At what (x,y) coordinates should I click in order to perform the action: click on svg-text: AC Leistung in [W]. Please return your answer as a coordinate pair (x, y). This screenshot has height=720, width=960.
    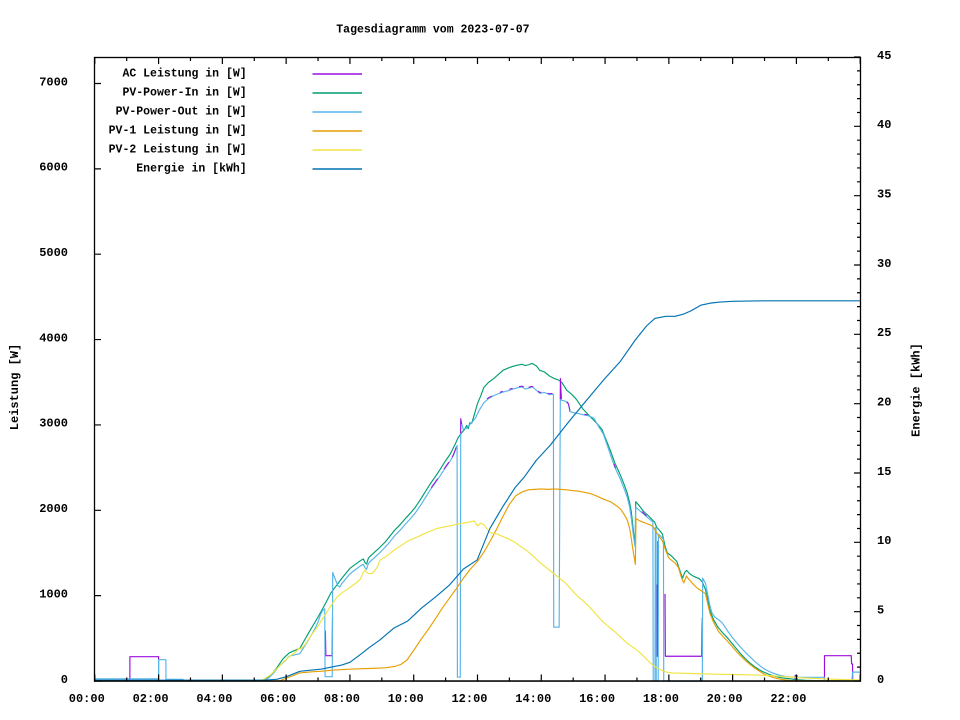
    Looking at the image, I should click on (184, 74).